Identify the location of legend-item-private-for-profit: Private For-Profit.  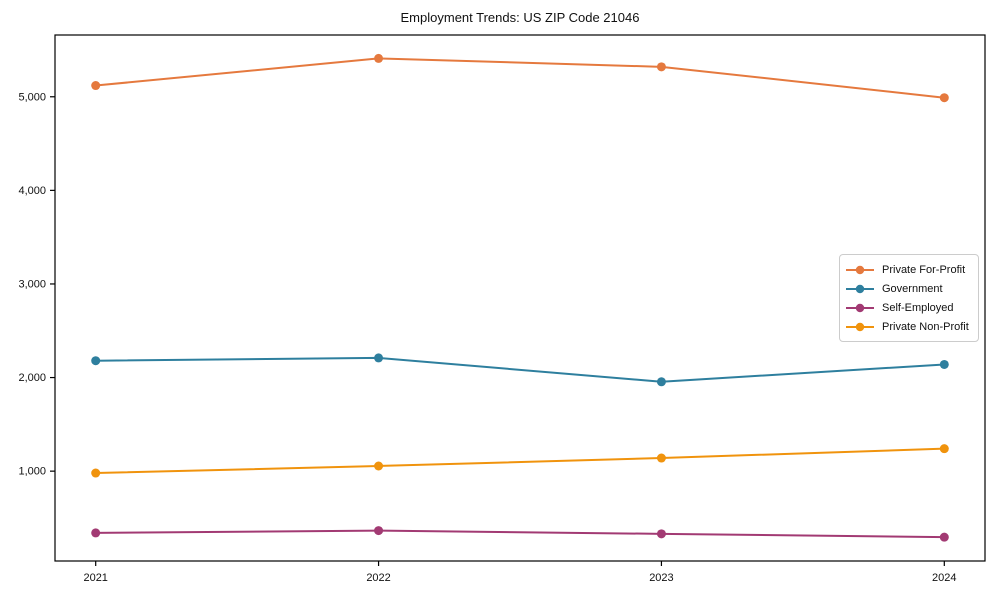
(907, 269).